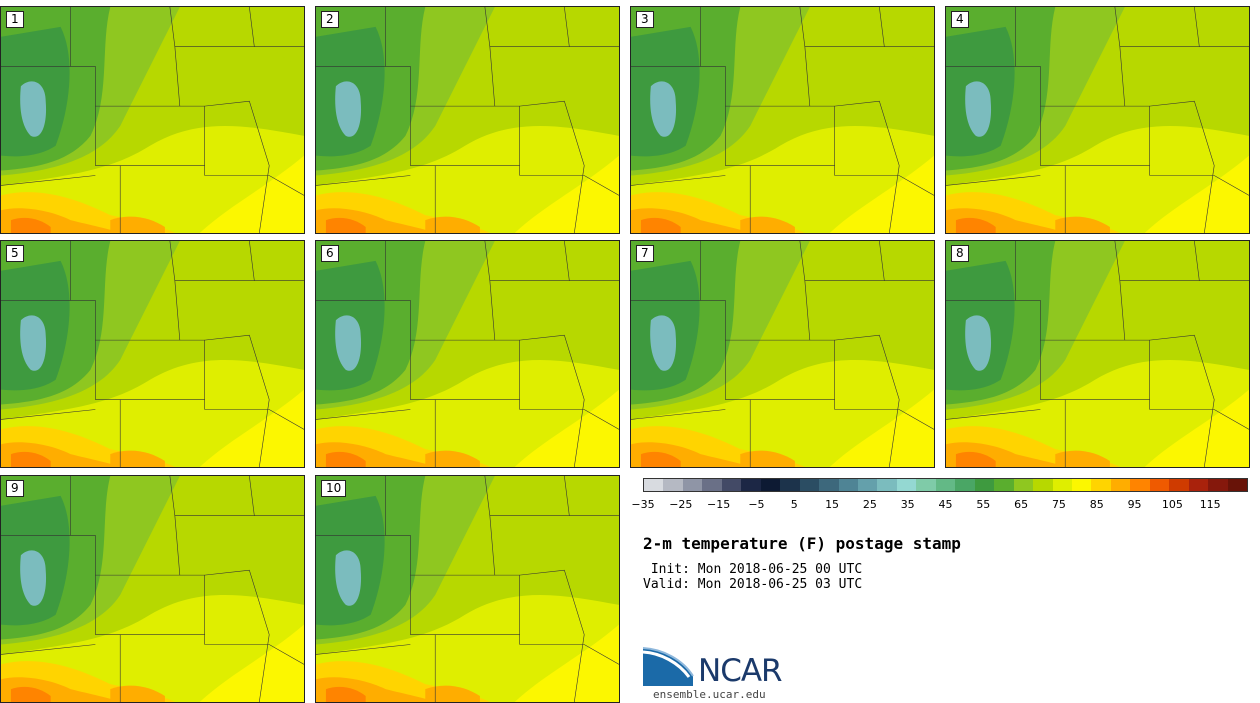 The image size is (1260, 703). What do you see at coordinates (15, 19) in the screenshot?
I see `member-label: 1` at bounding box center [15, 19].